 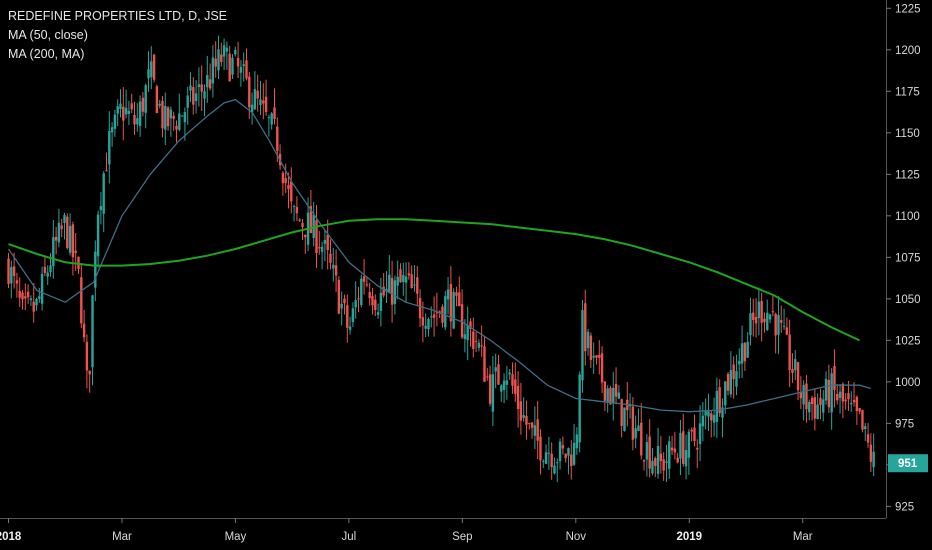 I want to click on y-tick-label: 1100, so click(x=907, y=217).